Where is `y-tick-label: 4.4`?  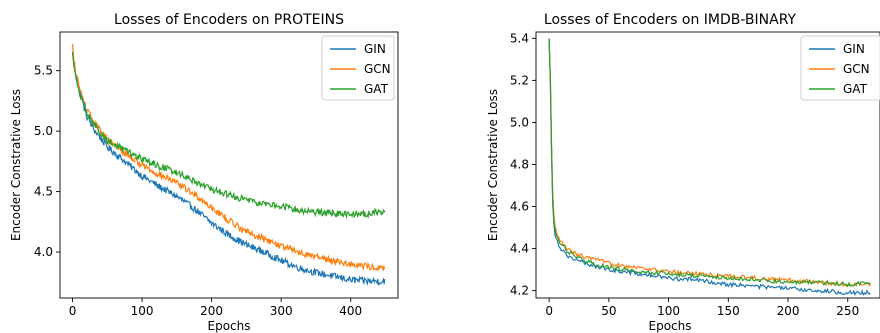 y-tick-label: 4.4 is located at coordinates (519, 249).